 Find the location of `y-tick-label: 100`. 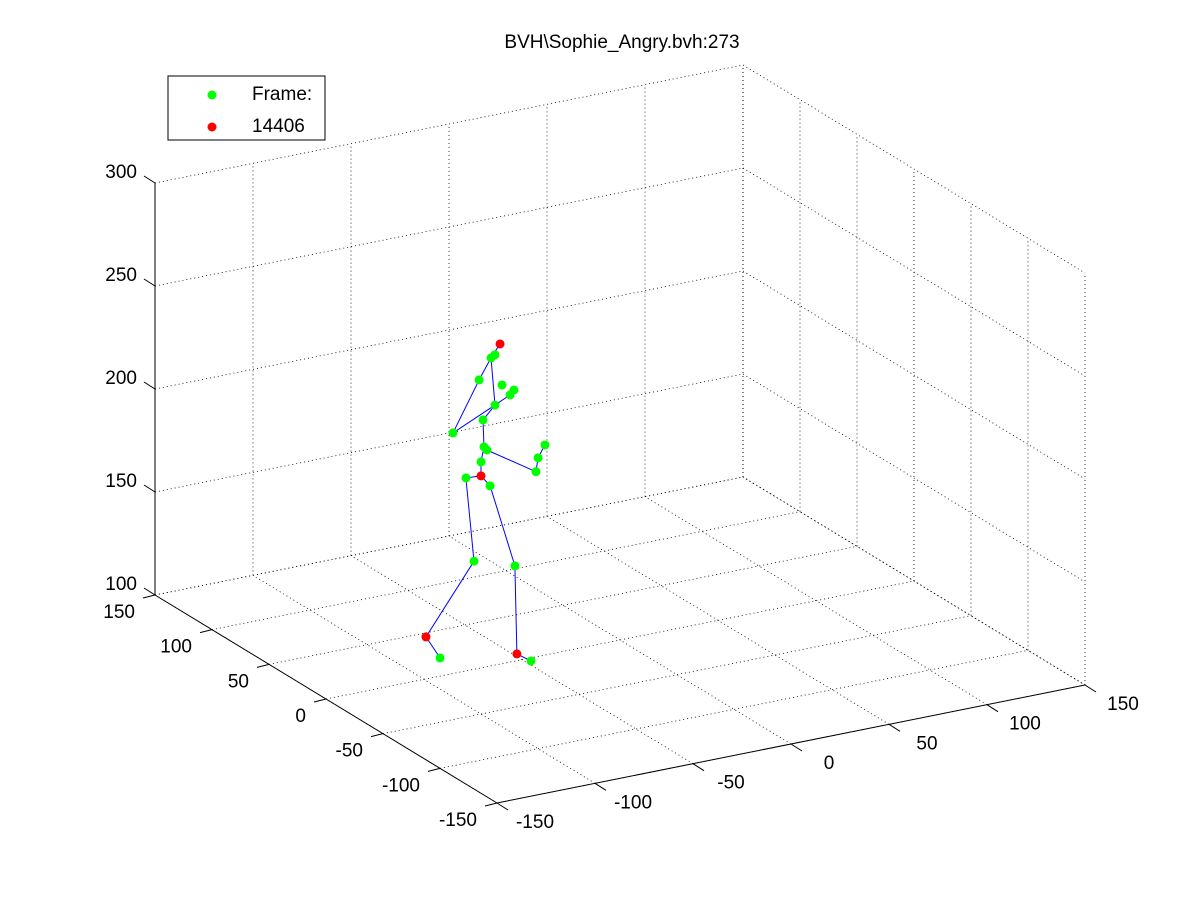

y-tick-label: 100 is located at coordinates (176, 647).